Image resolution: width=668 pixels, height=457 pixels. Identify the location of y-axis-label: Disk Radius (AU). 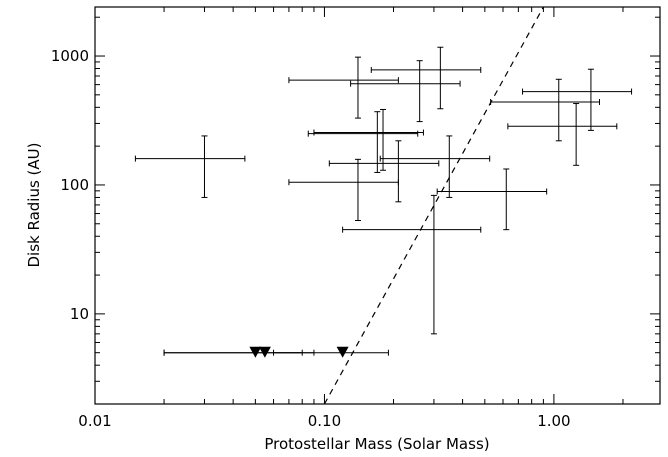
(34, 205).